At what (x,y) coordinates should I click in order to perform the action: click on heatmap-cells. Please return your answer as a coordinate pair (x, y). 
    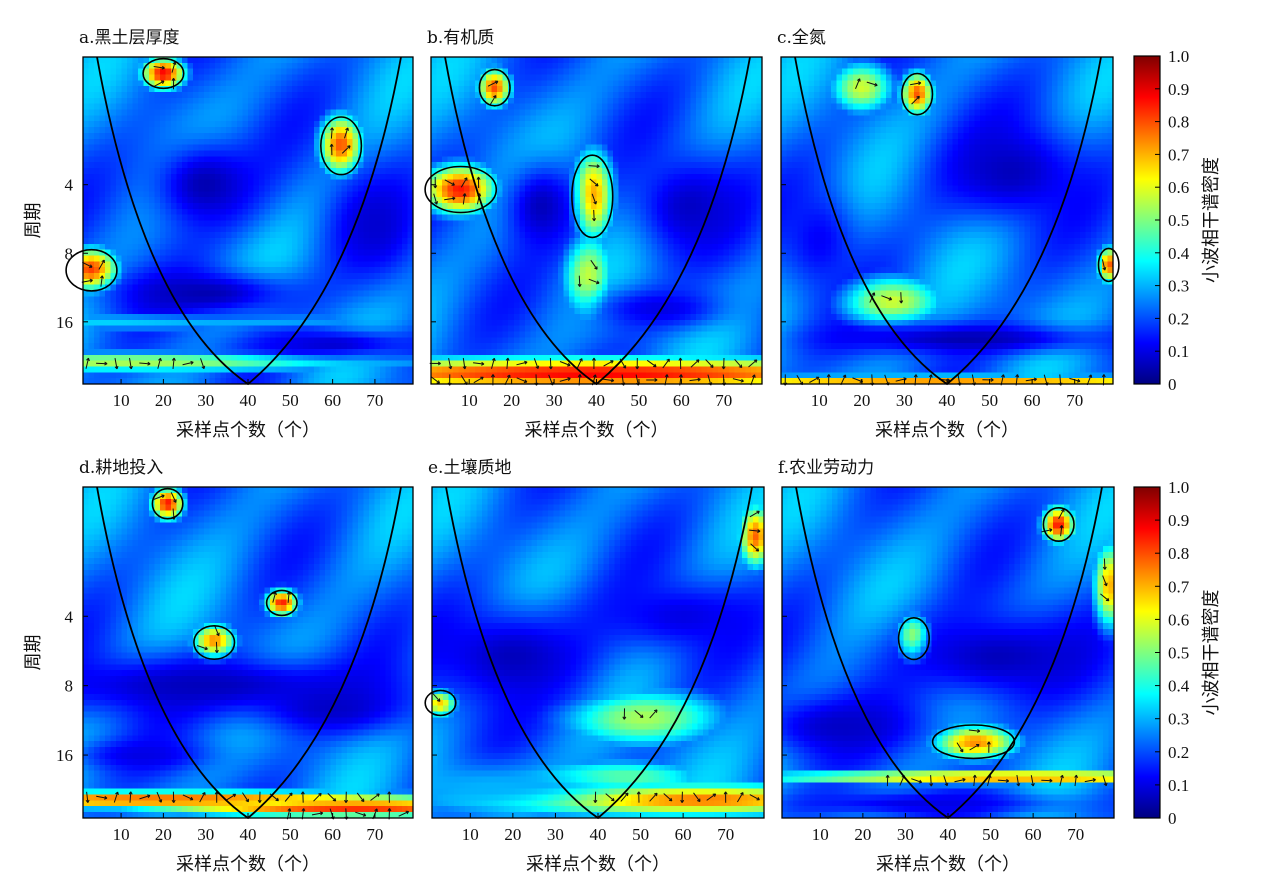
    Looking at the image, I should click on (248, 221).